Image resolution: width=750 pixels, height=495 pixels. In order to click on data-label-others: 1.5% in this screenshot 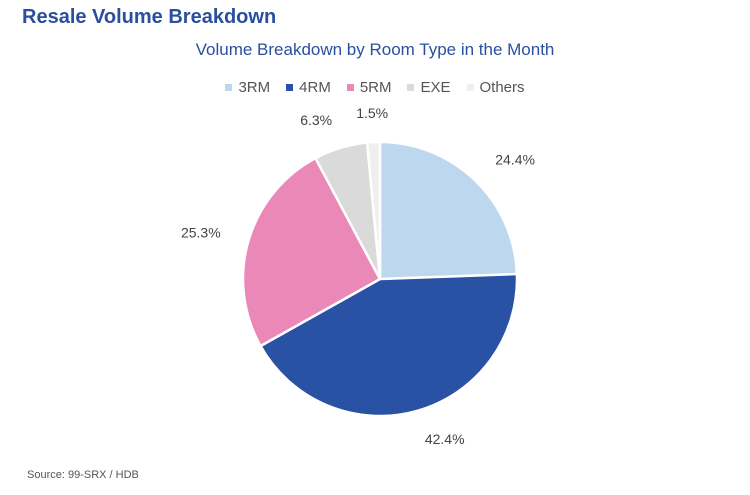, I will do `click(372, 113)`.